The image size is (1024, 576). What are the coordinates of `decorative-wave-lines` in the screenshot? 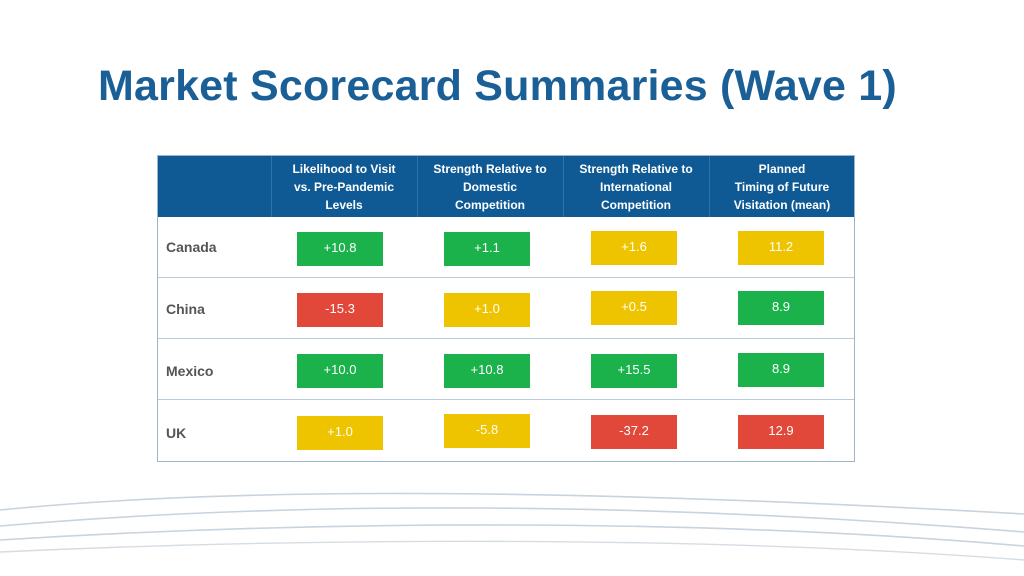 It's located at (512, 526).